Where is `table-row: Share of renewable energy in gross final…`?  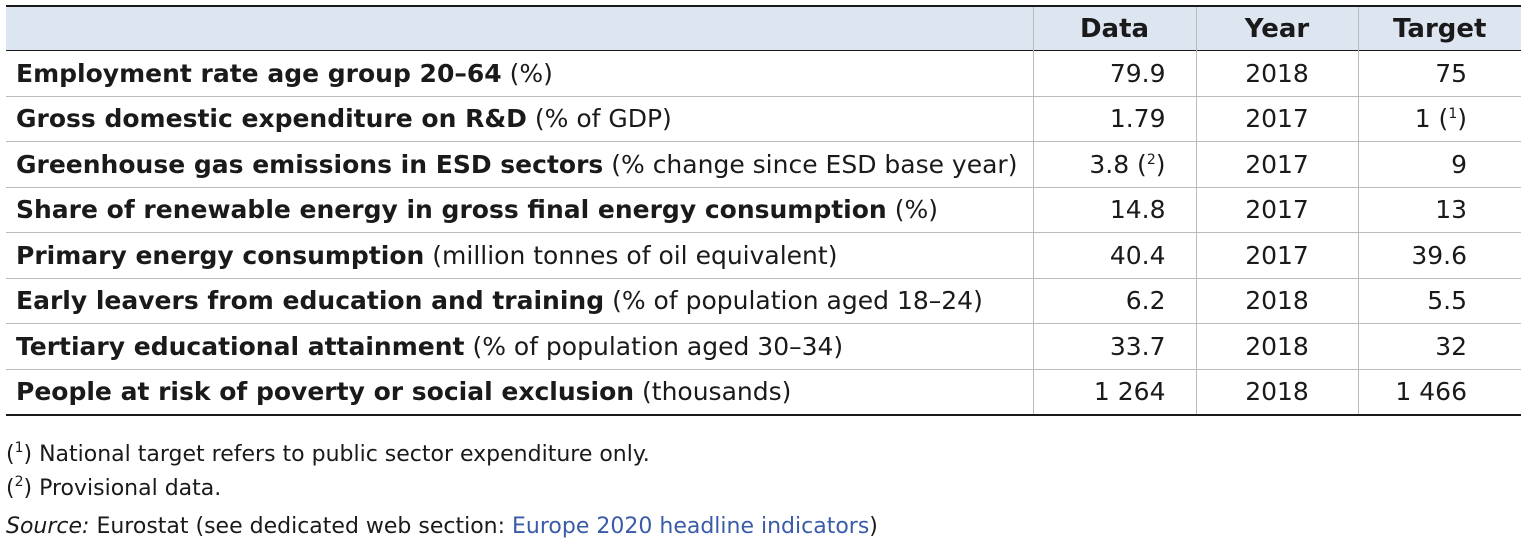
table-row: Share of renewable energy in gross final… is located at coordinates (763, 209).